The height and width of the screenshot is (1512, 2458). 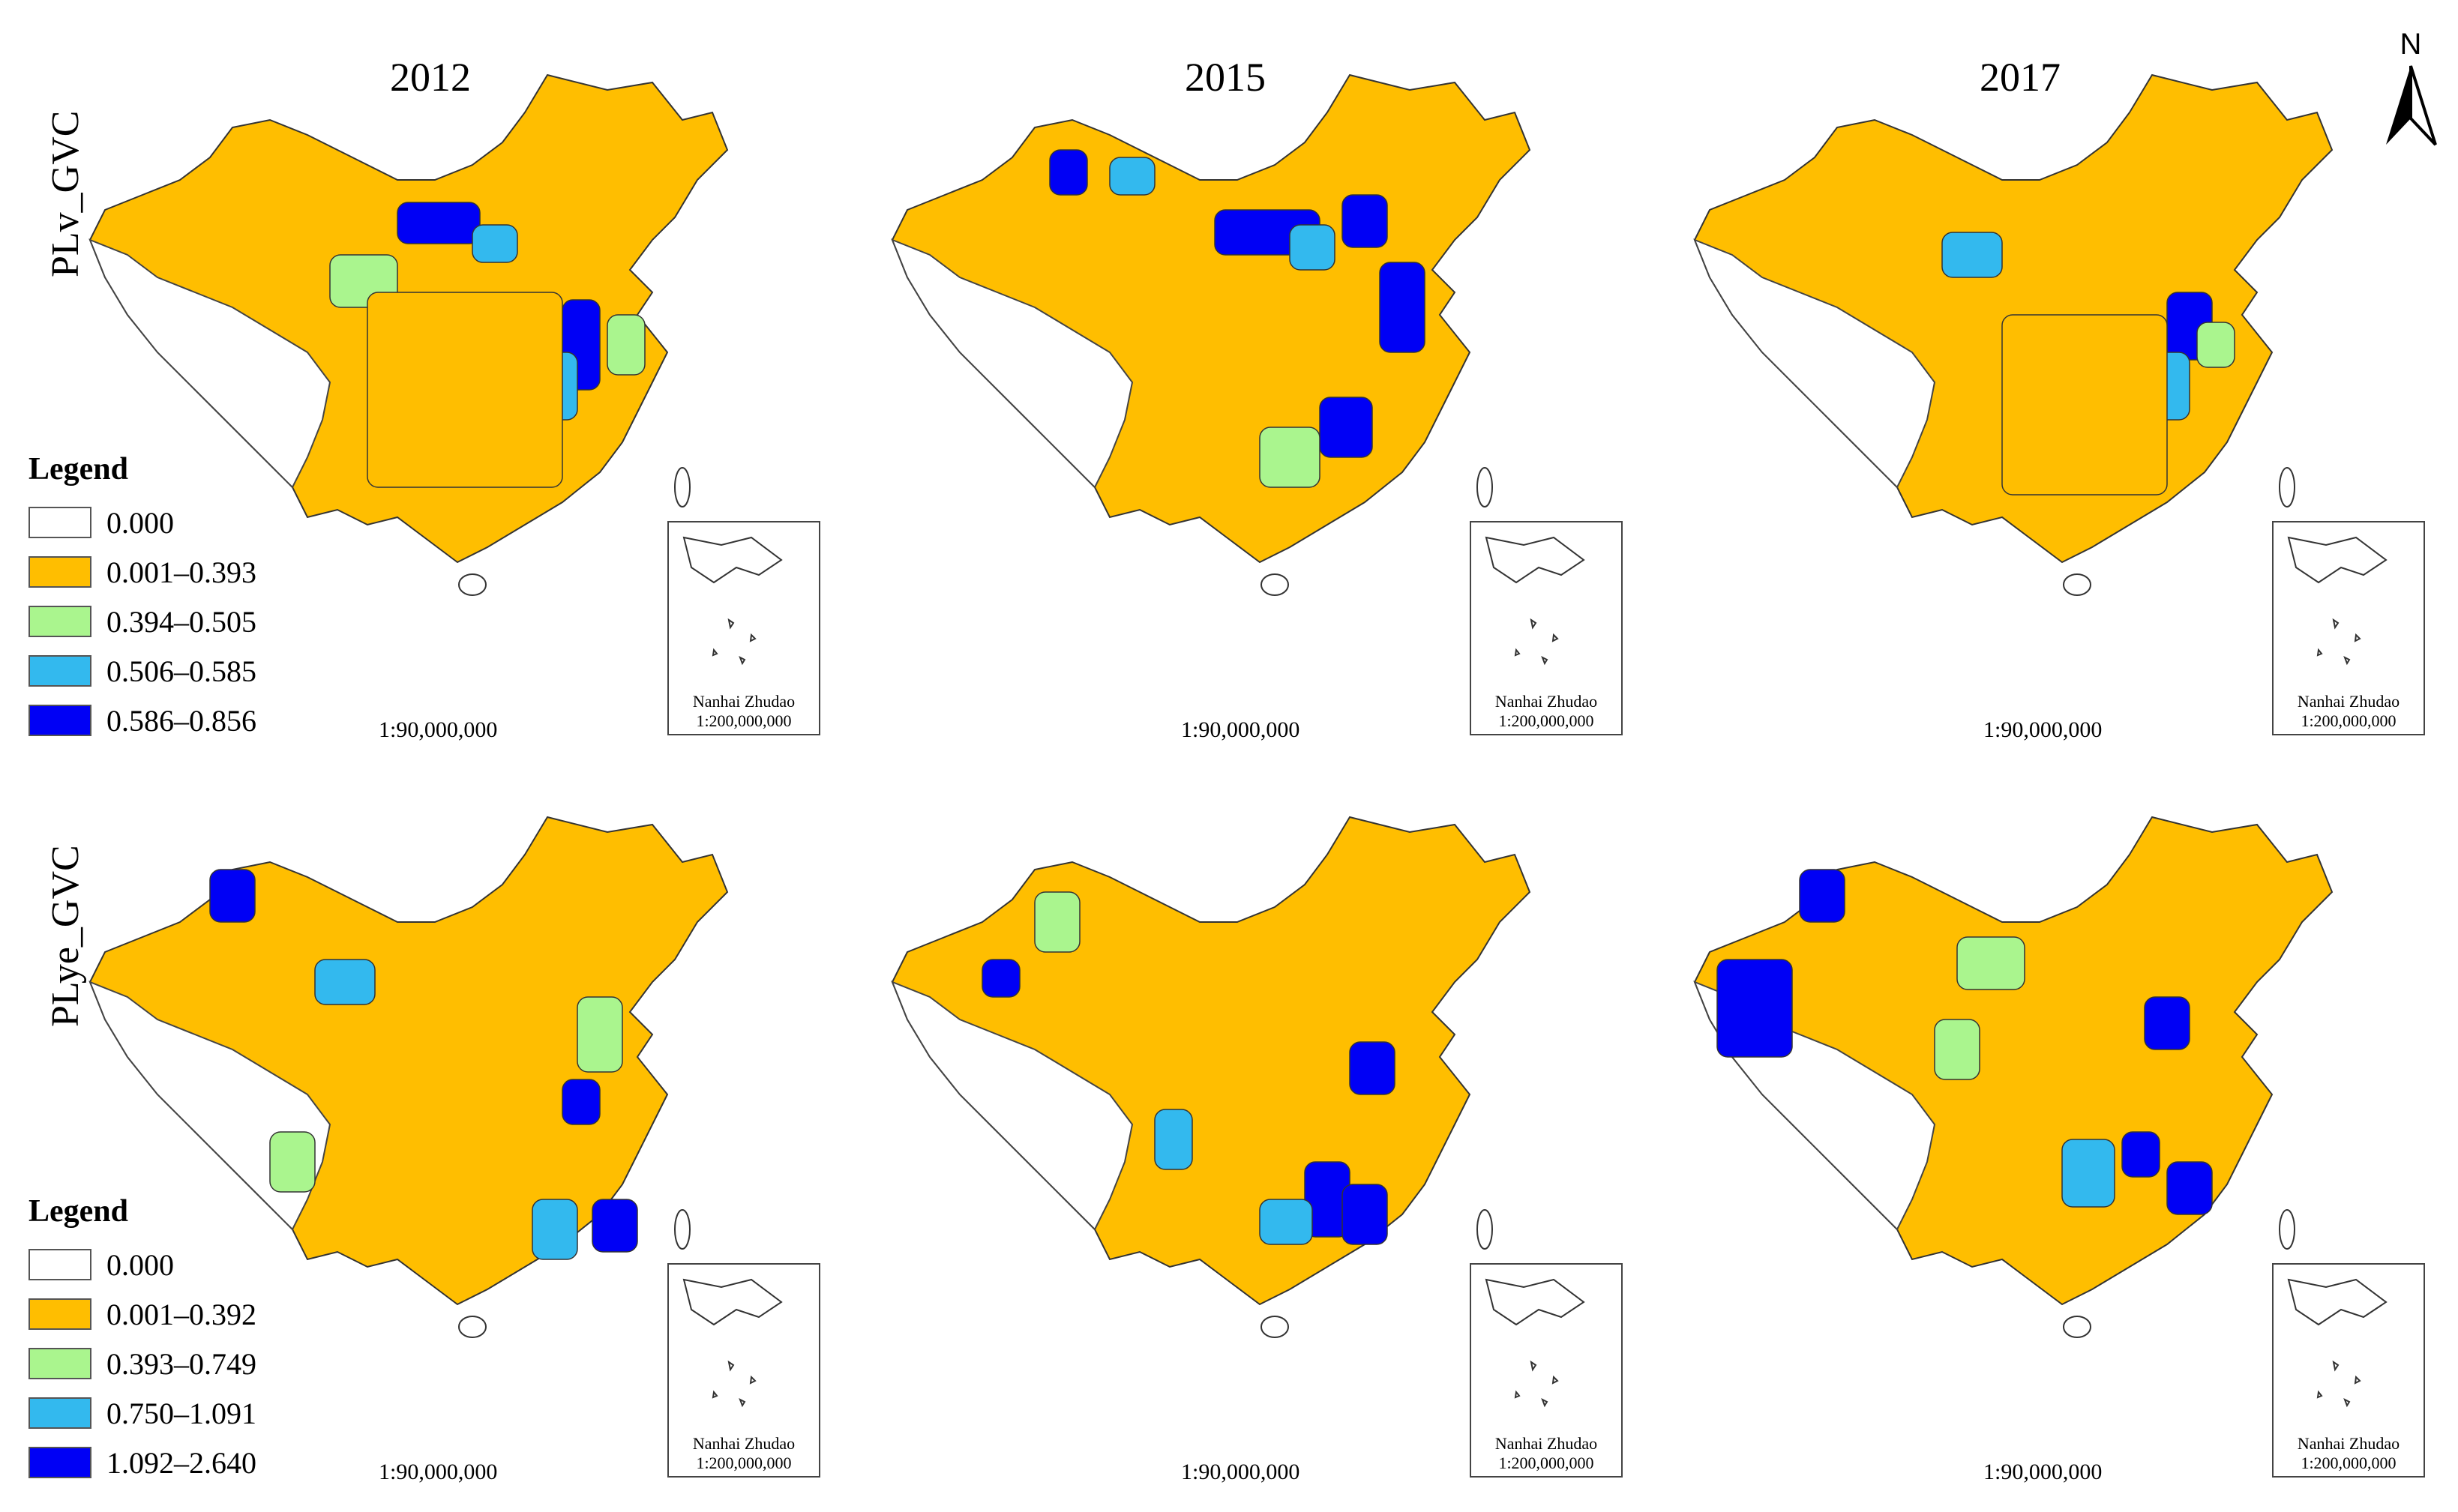 What do you see at coordinates (430, 77) in the screenshot?
I see `year-label-2012: 2012` at bounding box center [430, 77].